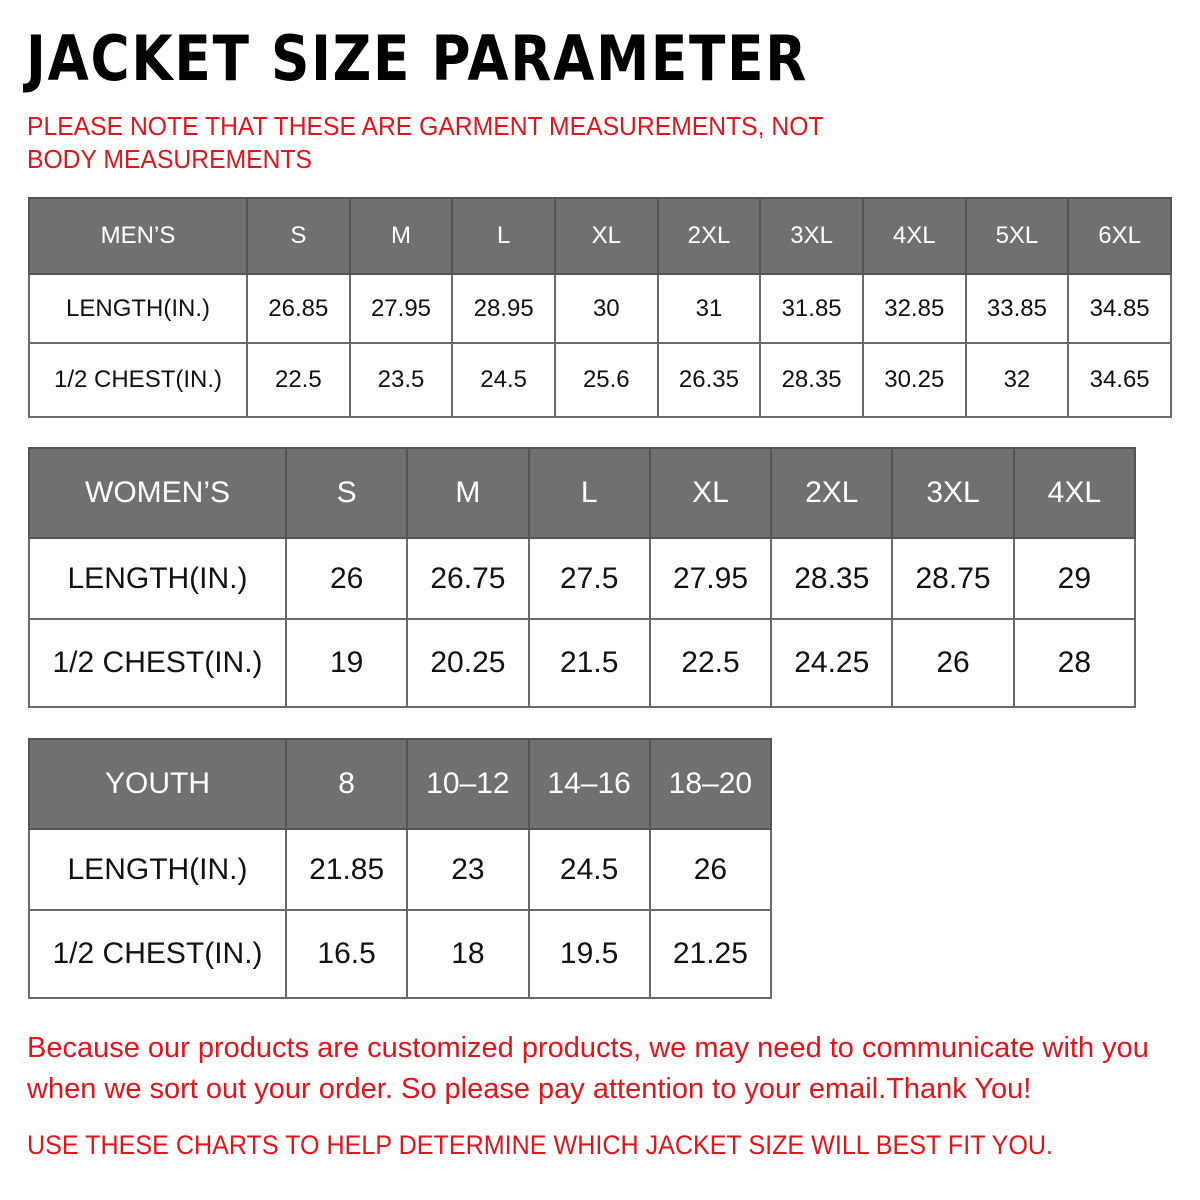 Image resolution: width=1200 pixels, height=1200 pixels. Describe the element at coordinates (468, 869) in the screenshot. I see `value-cell: 23` at that location.